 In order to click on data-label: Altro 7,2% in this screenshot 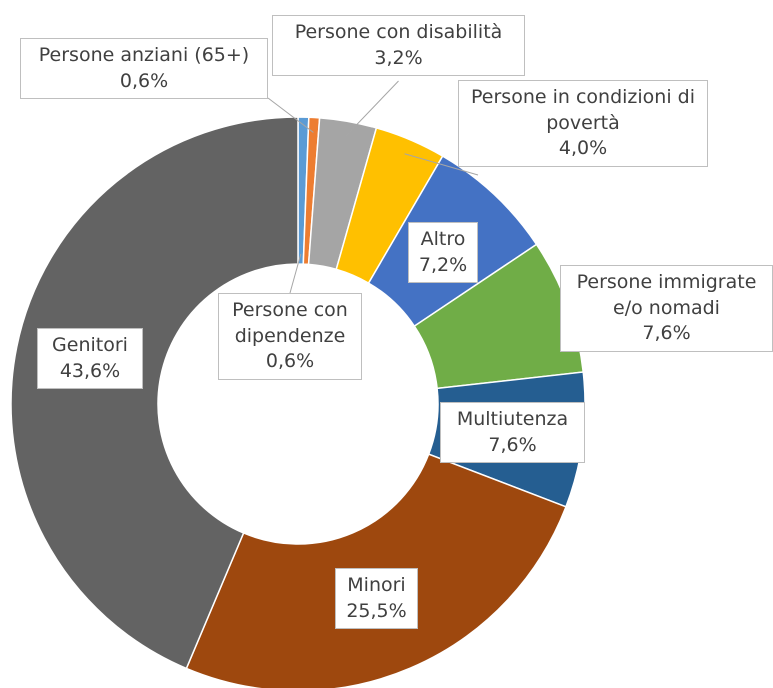, I will do `click(443, 253)`.